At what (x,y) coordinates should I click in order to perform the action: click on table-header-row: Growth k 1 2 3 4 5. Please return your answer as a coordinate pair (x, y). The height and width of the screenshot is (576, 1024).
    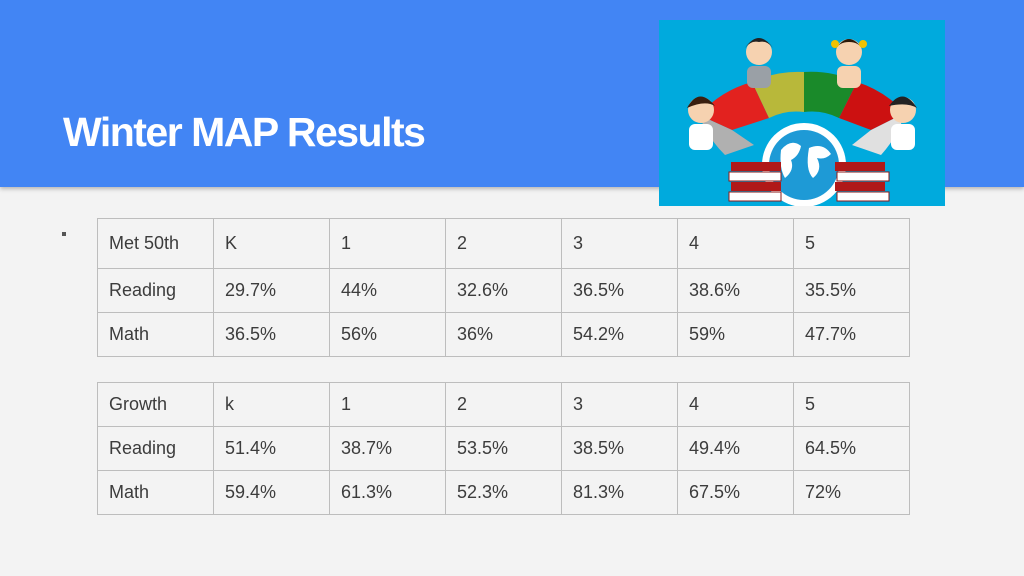
    Looking at the image, I should click on (503, 404).